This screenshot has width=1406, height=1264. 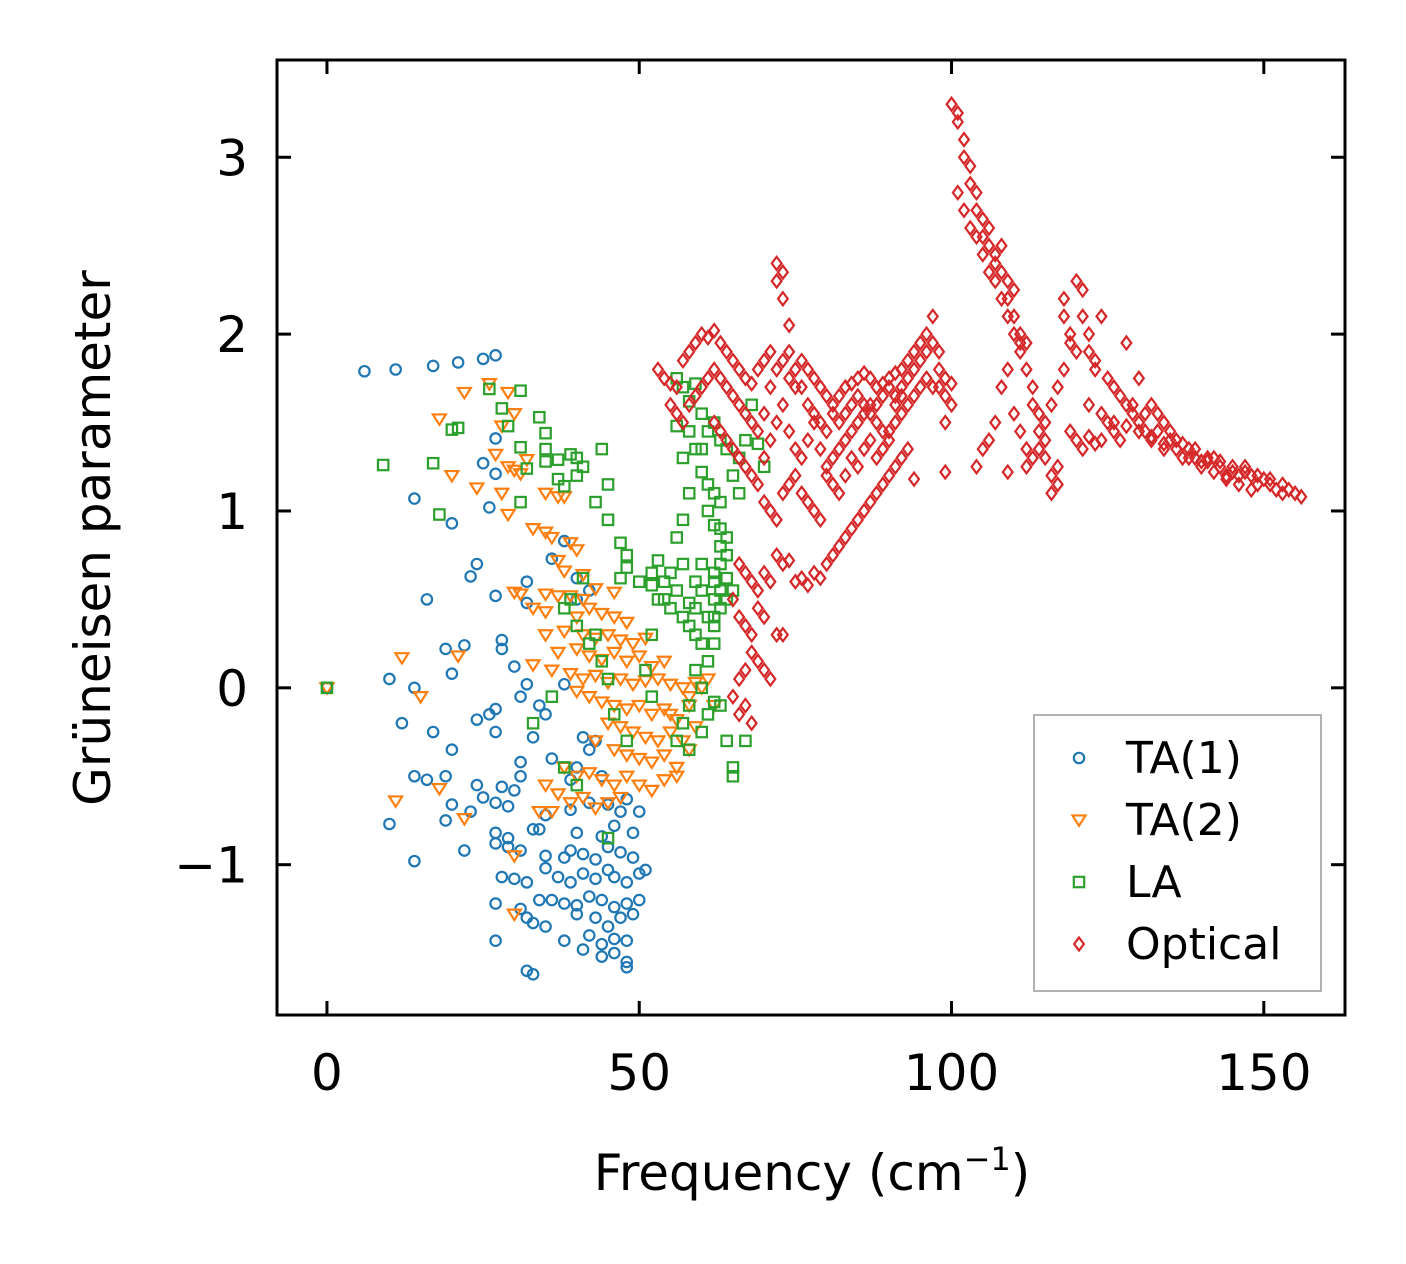 What do you see at coordinates (232, 689) in the screenshot?
I see `y-tick-label: 0` at bounding box center [232, 689].